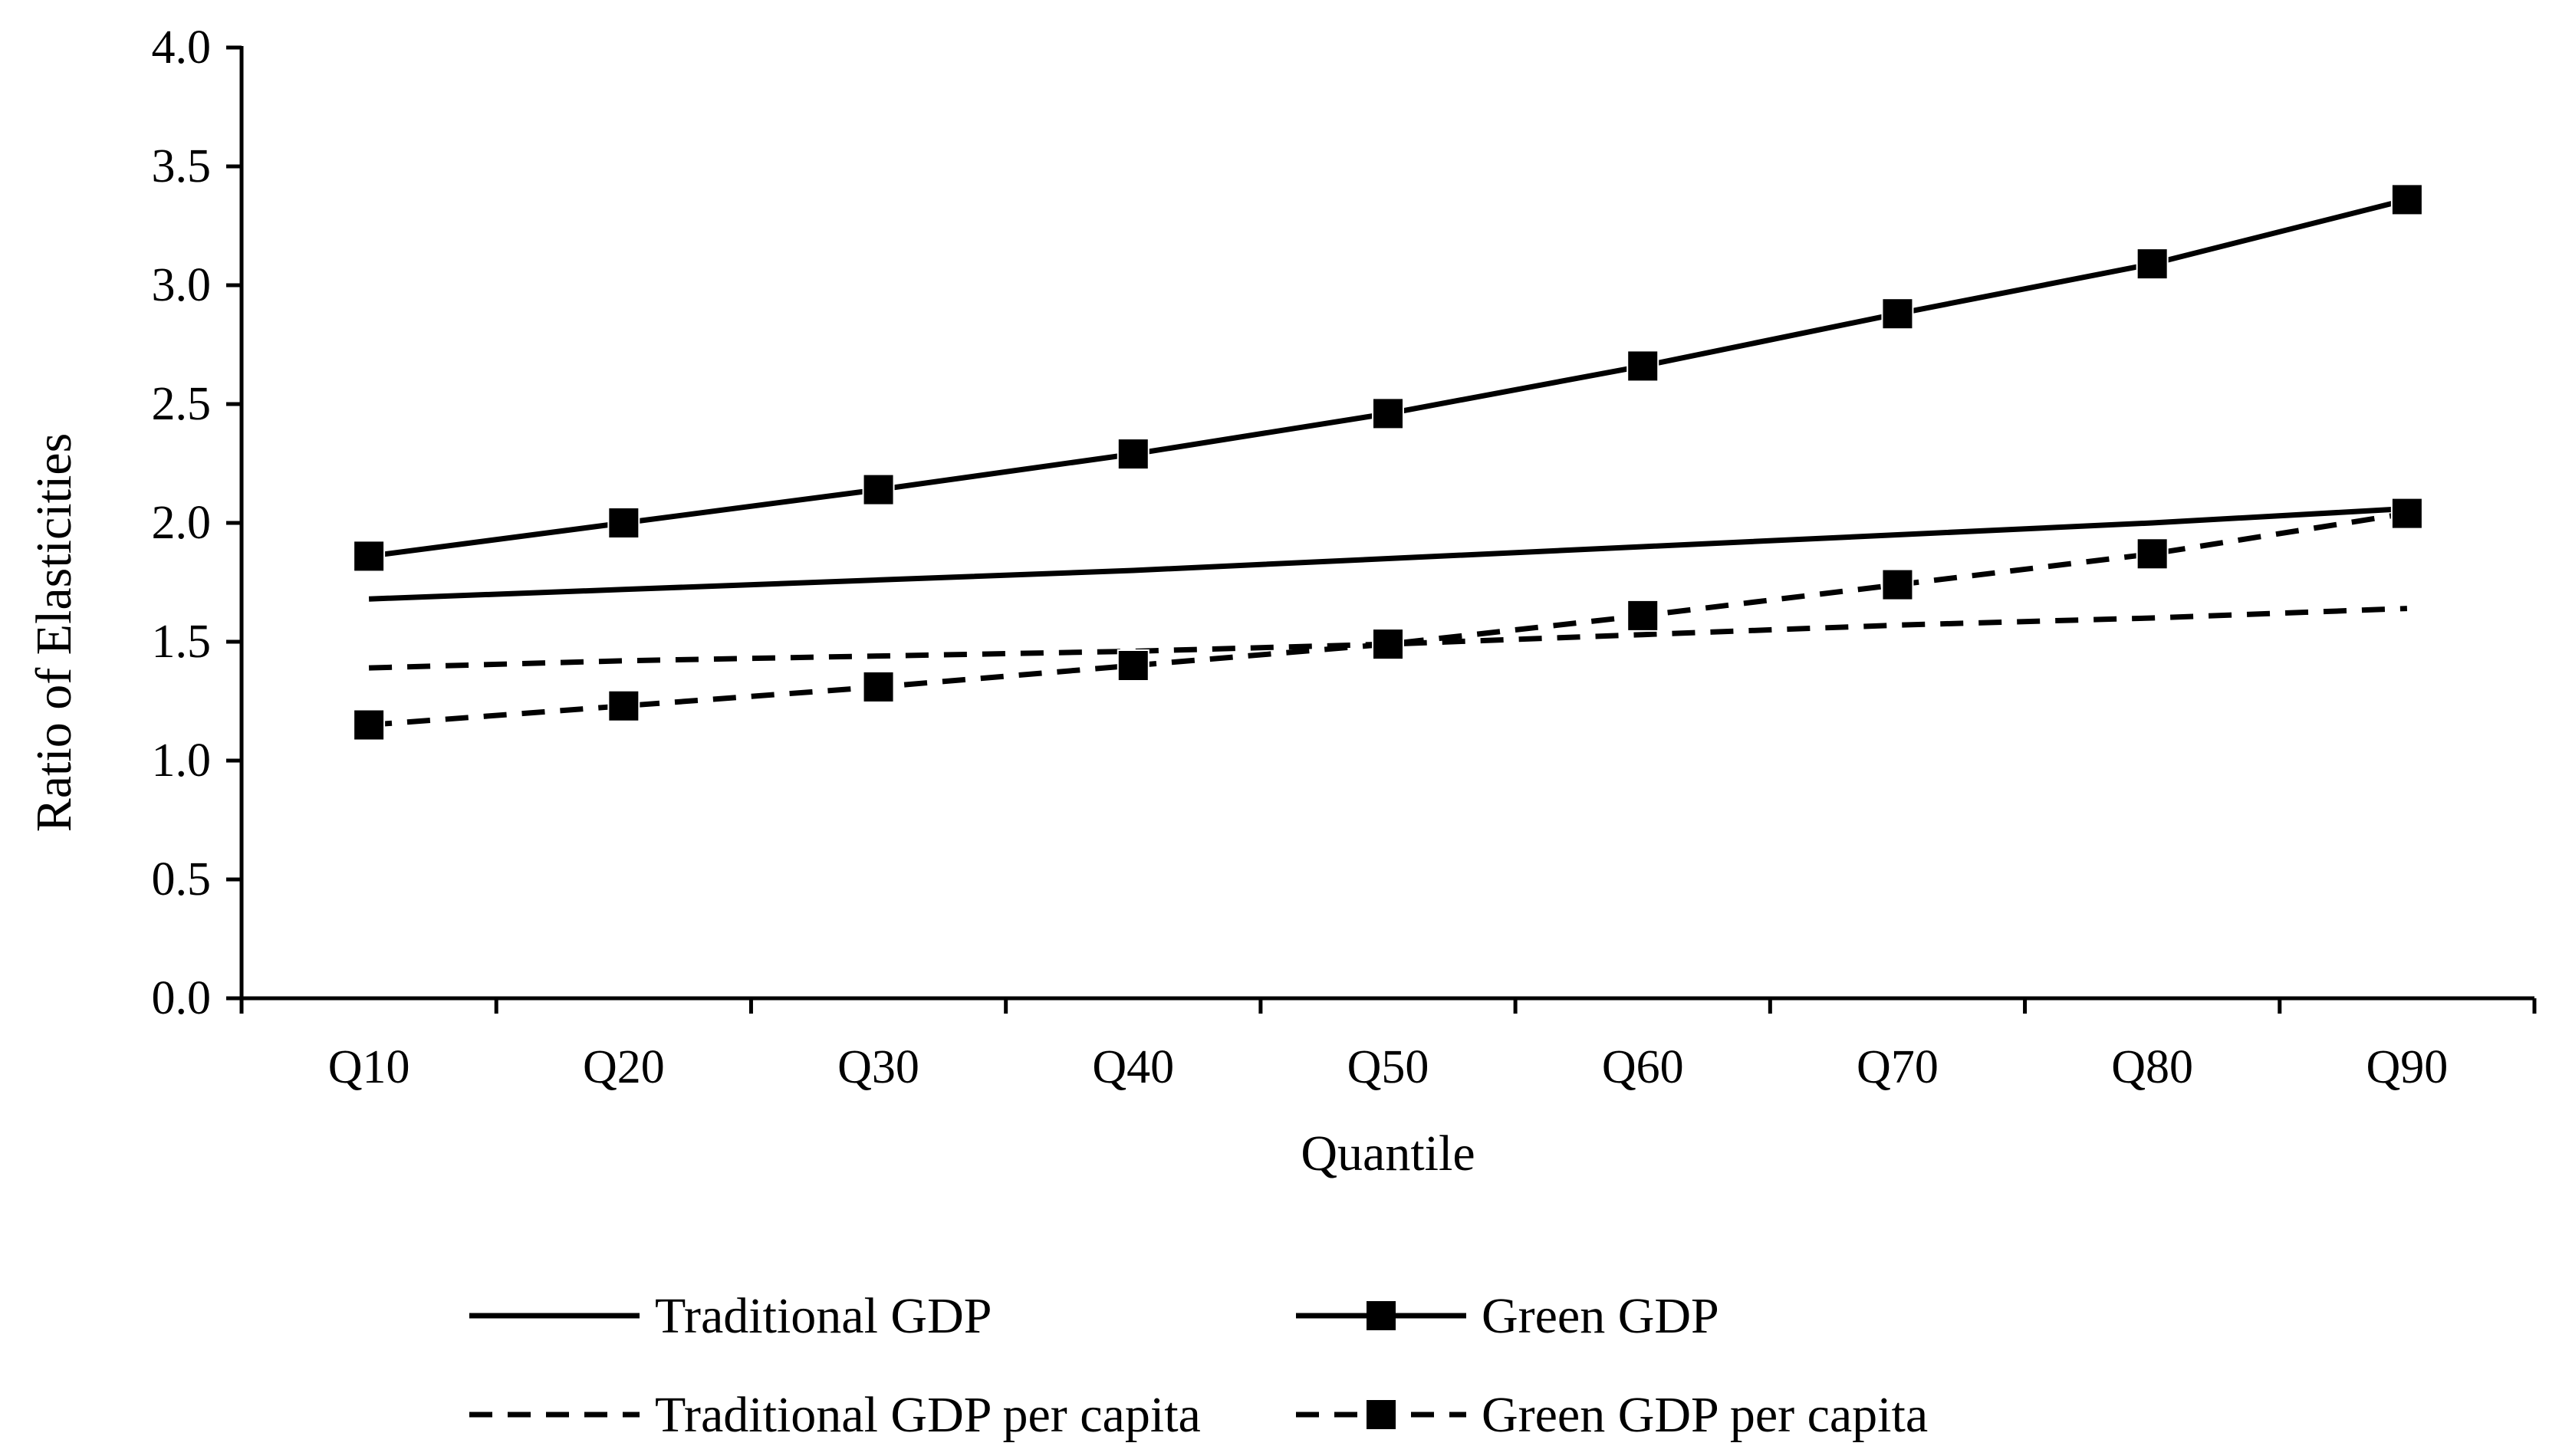  Describe the element at coordinates (1898, 1067) in the screenshot. I see `x-tick-label: Q70` at that location.